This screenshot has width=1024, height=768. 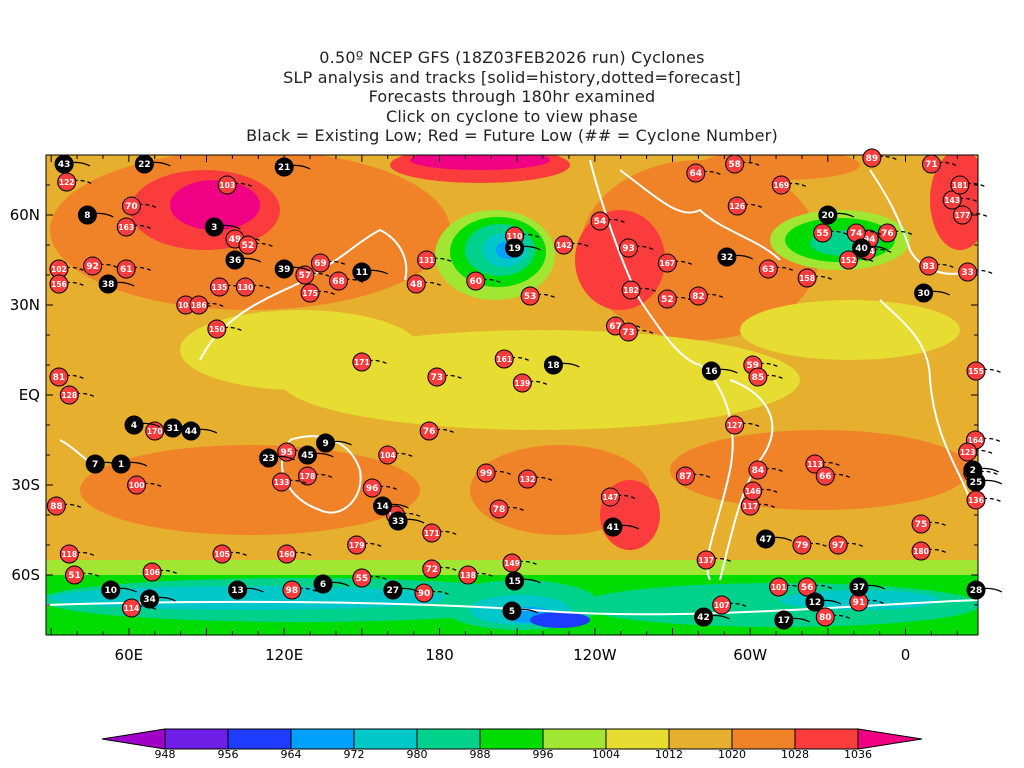 What do you see at coordinates (637, 248) in the screenshot?
I see `future-low-marker: 93` at bounding box center [637, 248].